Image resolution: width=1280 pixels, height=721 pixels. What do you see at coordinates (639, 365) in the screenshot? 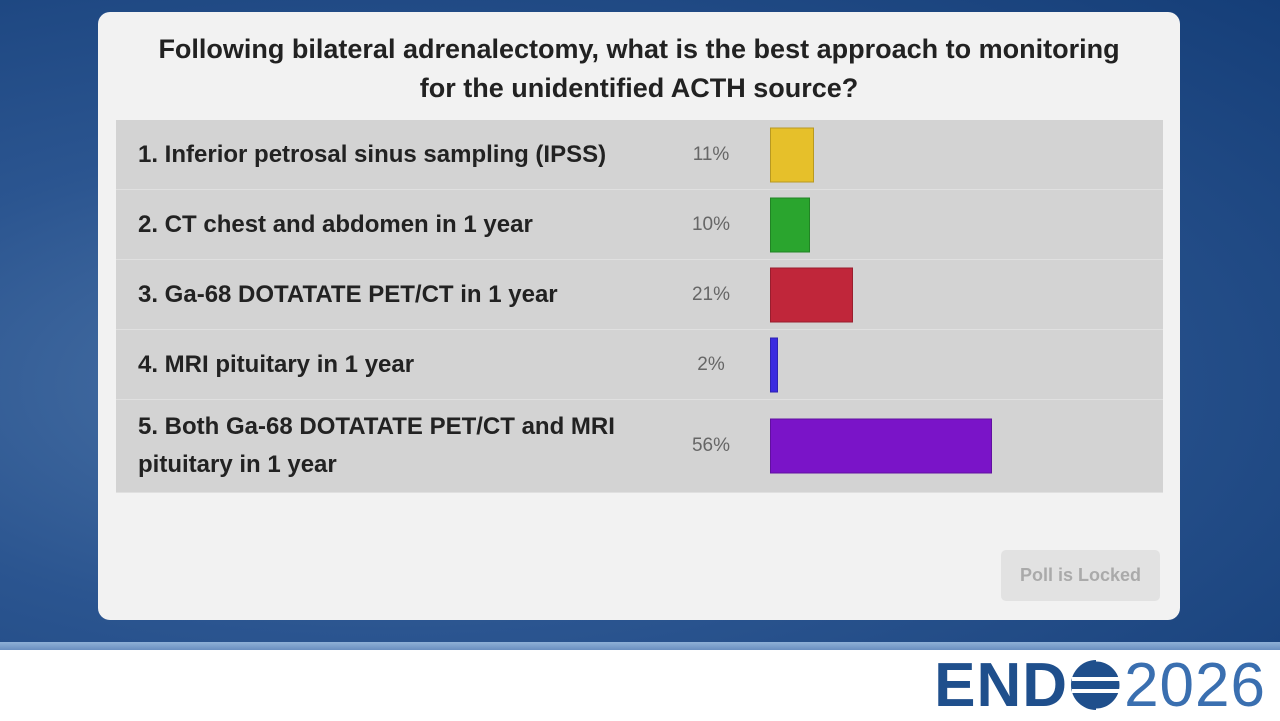
I see `answer-row: 4. MRI pituitary in 1 year 2%` at bounding box center [639, 365].